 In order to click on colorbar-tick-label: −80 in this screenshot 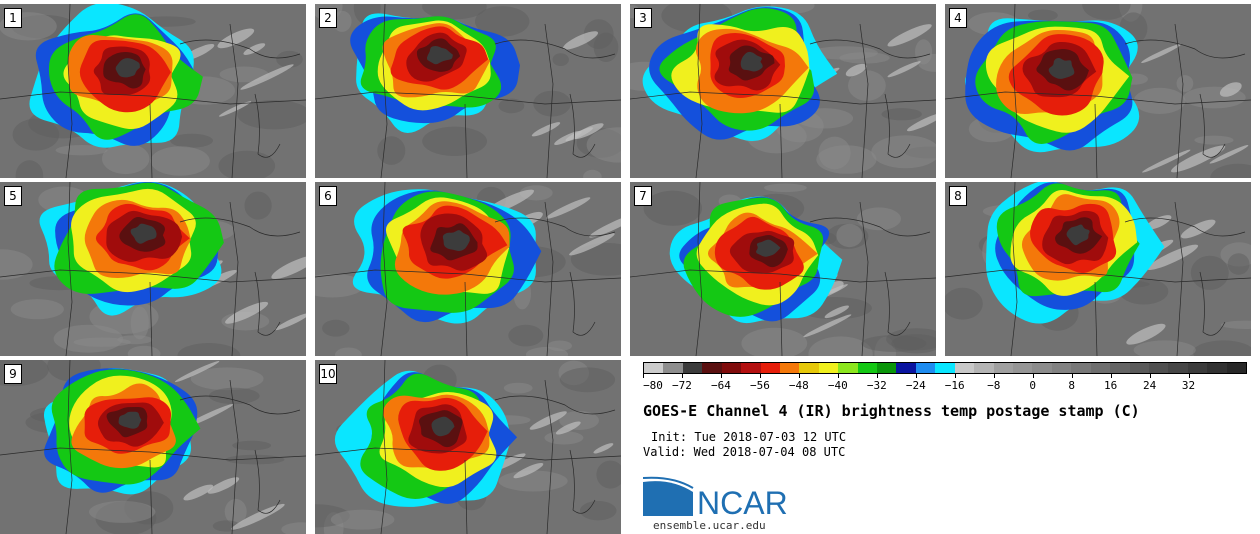, I will do `click(653, 385)`.